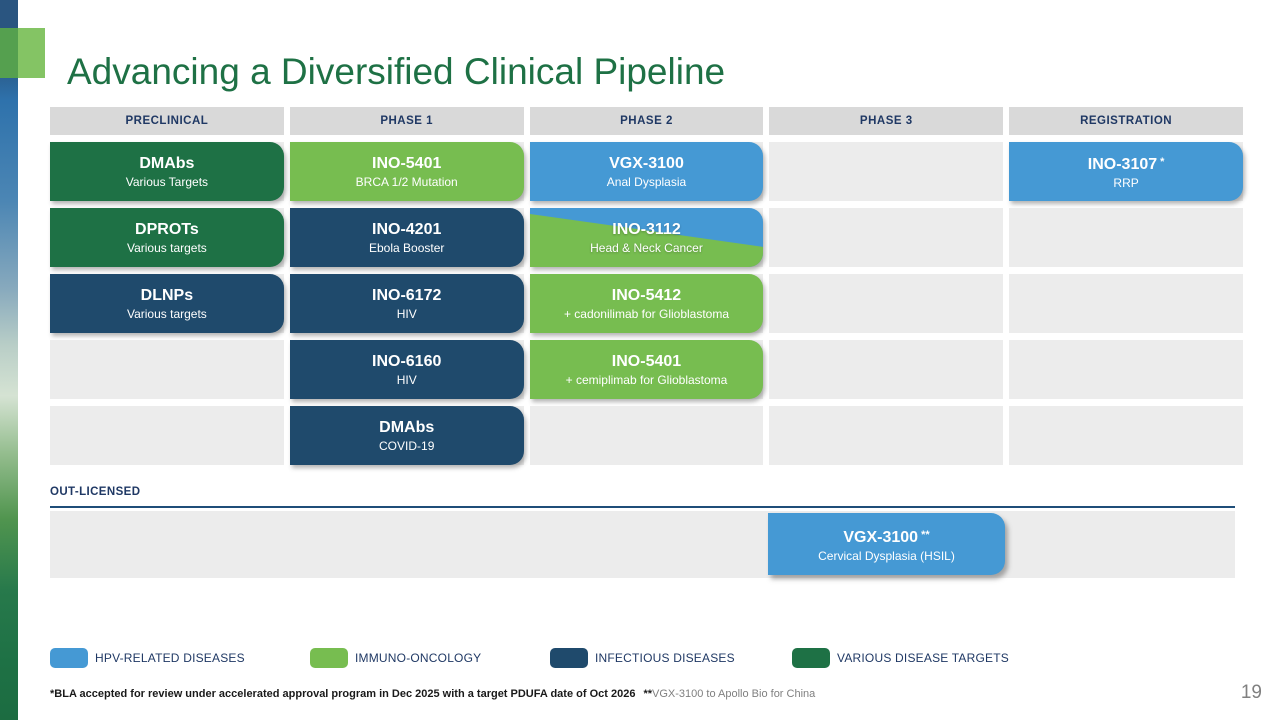 Image resolution: width=1280 pixels, height=720 pixels. I want to click on candidate-name: INO-3112, so click(646, 229).